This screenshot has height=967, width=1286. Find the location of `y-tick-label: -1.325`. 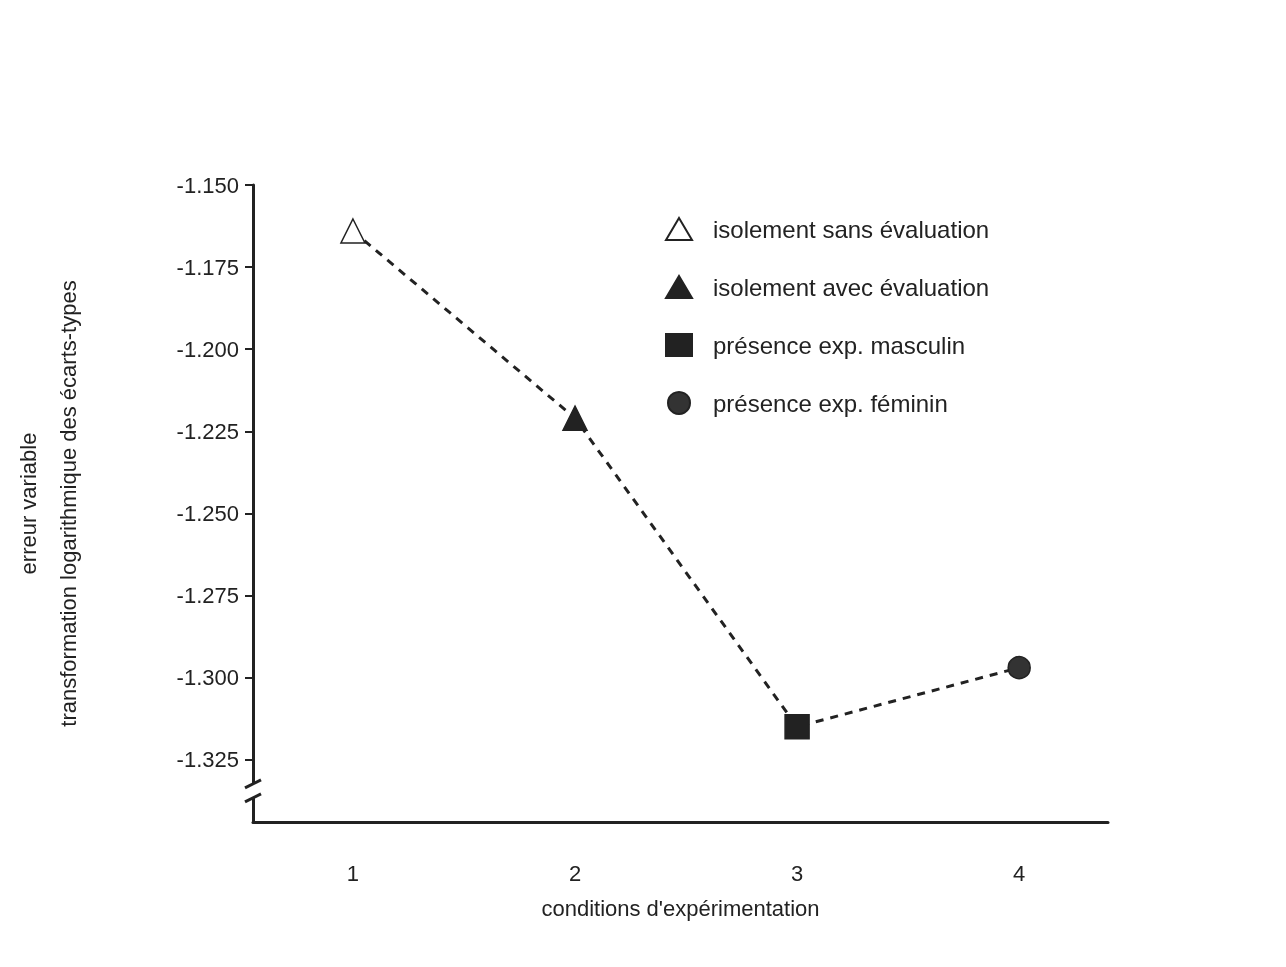

y-tick-label: -1.325 is located at coordinates (207, 760).